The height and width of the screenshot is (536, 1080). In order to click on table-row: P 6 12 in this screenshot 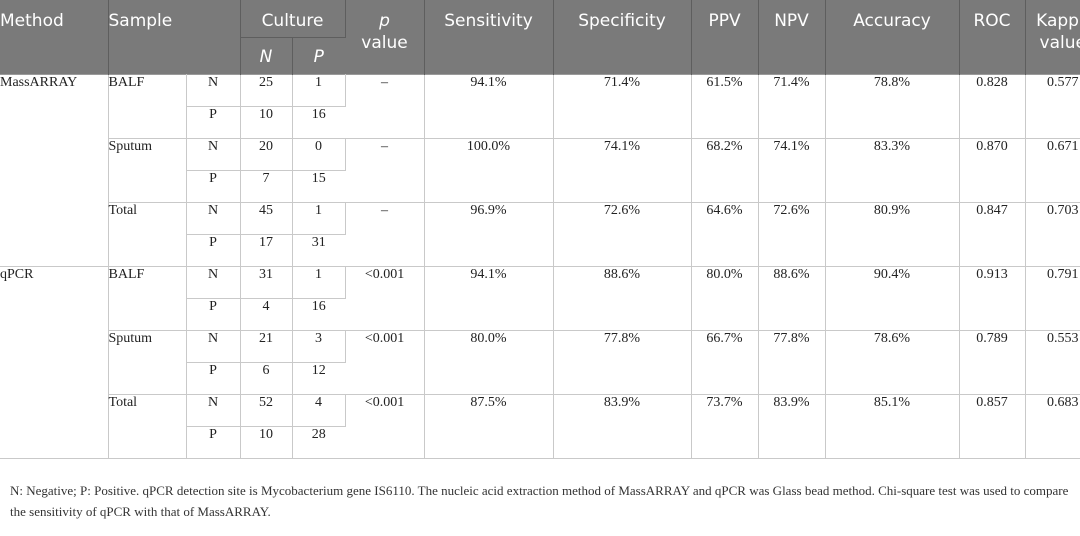, I will do `click(540, 378)`.